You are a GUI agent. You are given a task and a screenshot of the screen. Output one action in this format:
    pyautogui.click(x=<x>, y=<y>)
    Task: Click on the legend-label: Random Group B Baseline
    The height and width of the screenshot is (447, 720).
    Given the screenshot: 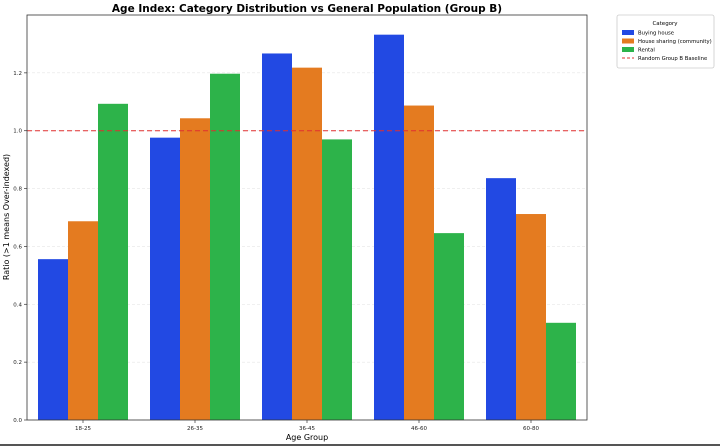 What is the action you would take?
    pyautogui.click(x=672, y=59)
    